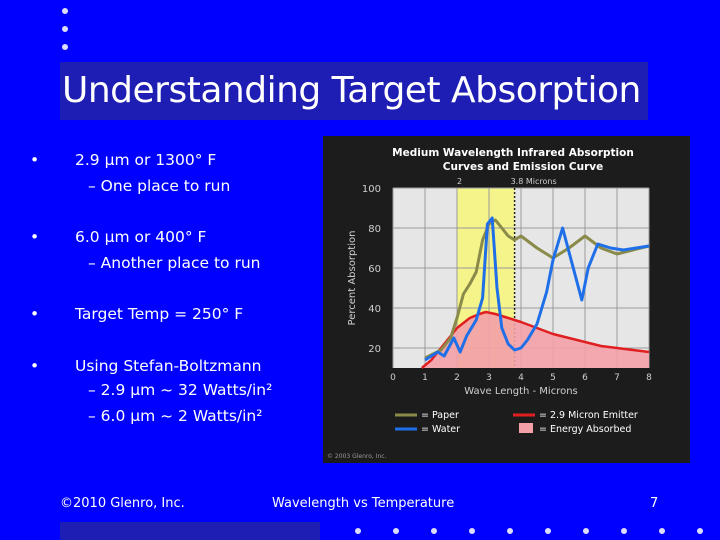  Describe the element at coordinates (190, 531) in the screenshot. I see `bottom-strip` at that location.